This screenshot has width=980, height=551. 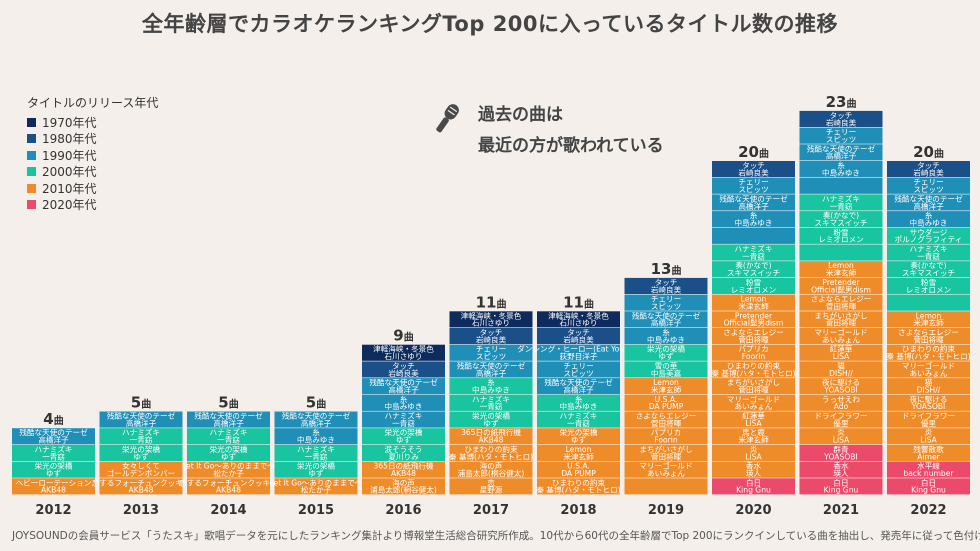 I want to click on segment-artist-label: 菅田将暉, so click(x=666, y=456).